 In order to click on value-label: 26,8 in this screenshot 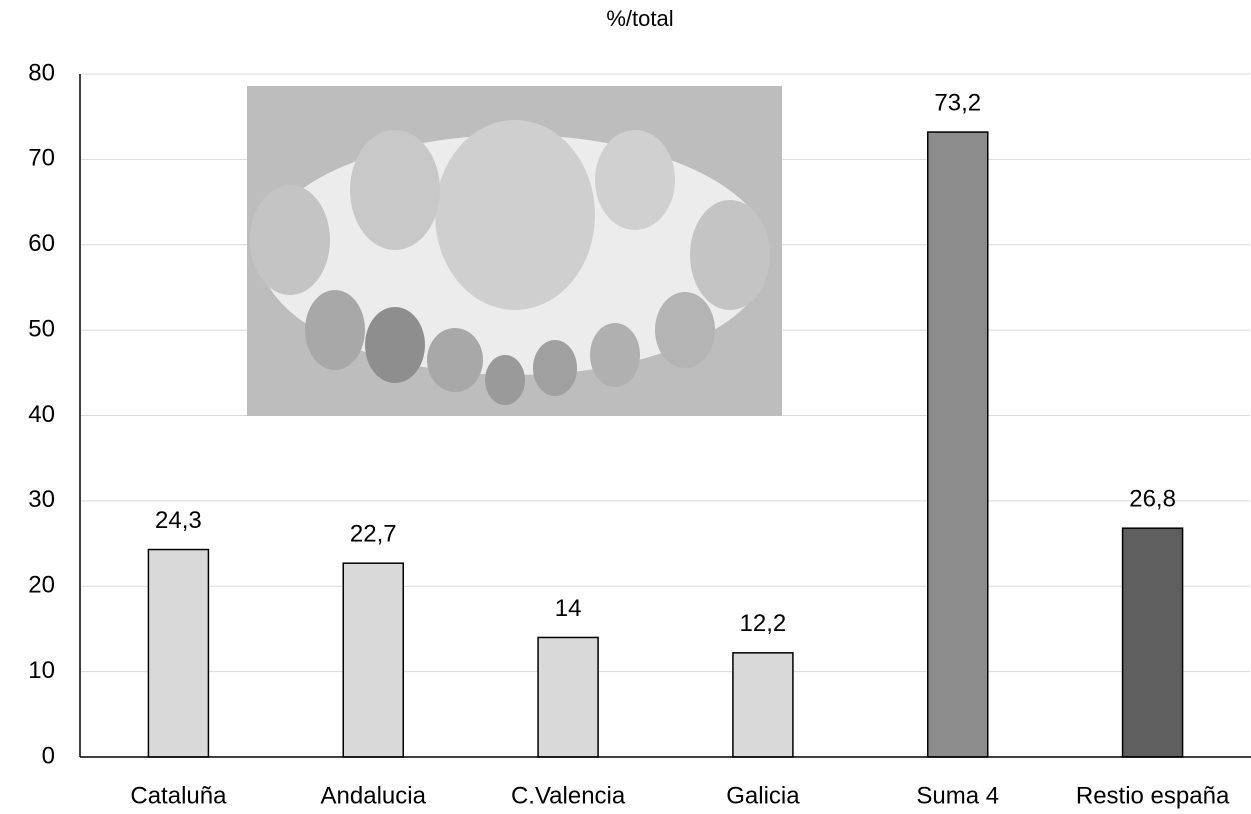, I will do `click(1152, 499)`.